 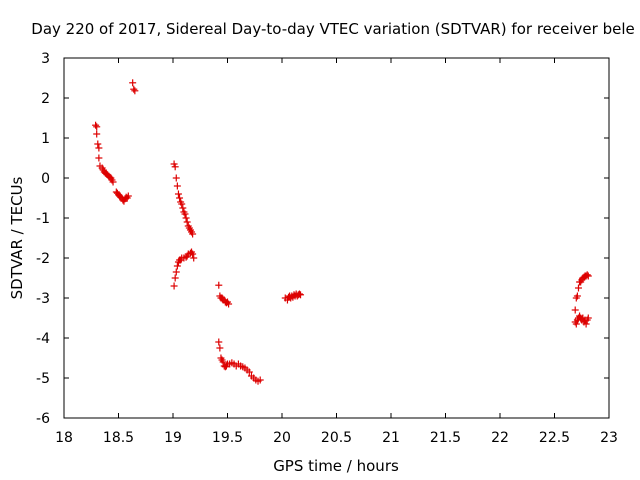 I want to click on y-tick-label: 3, so click(x=45, y=59).